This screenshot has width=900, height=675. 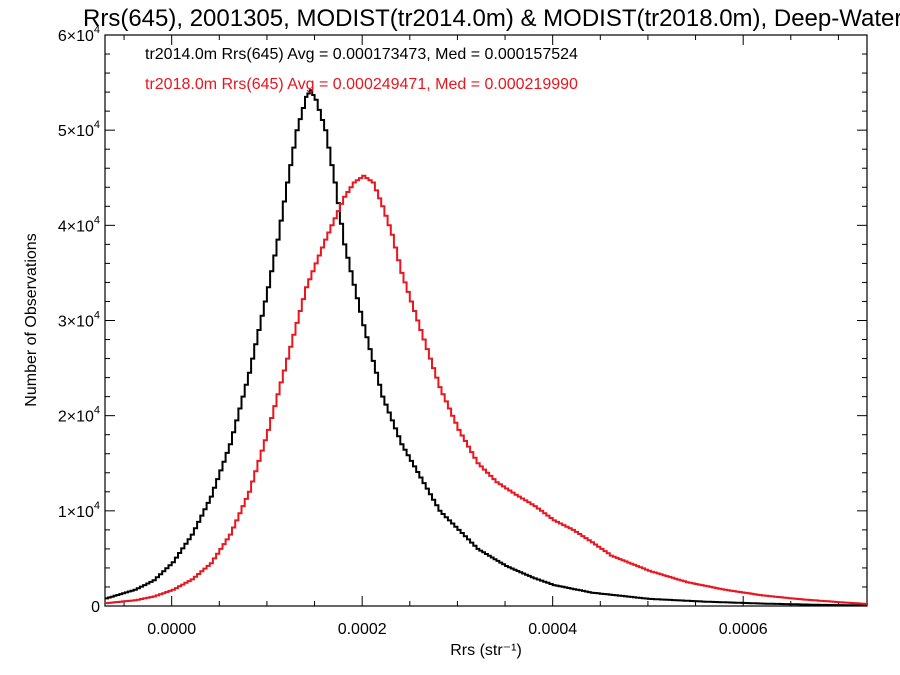 What do you see at coordinates (76, 36) in the screenshot?
I see `y-tick-mantissa: 6×10` at bounding box center [76, 36].